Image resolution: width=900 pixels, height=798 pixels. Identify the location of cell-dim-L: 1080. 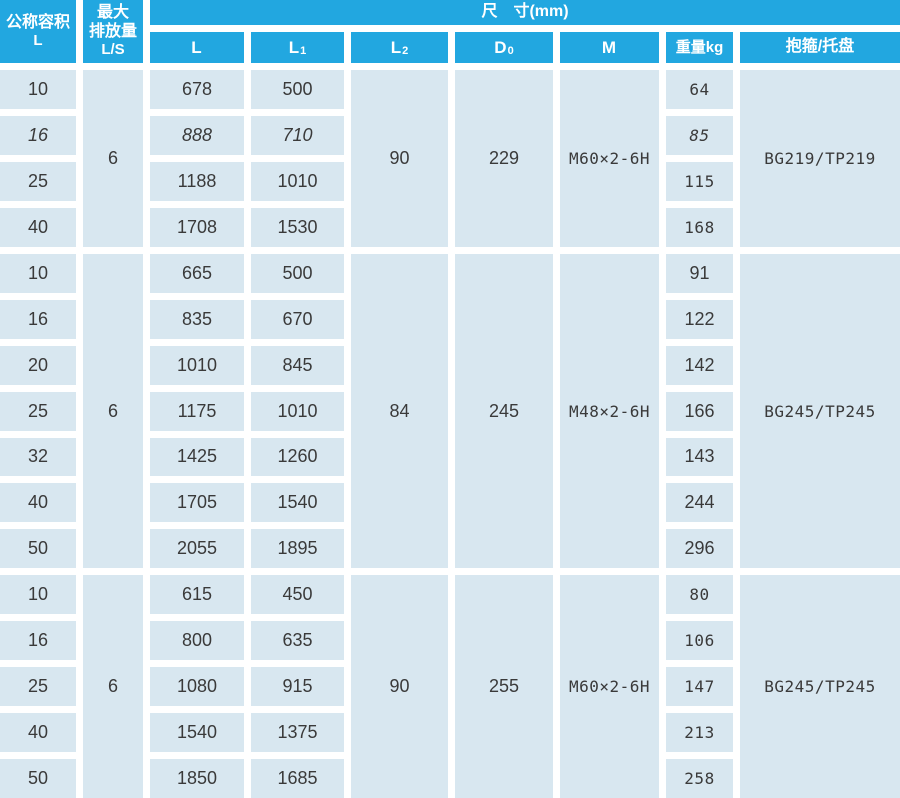
(197, 687).